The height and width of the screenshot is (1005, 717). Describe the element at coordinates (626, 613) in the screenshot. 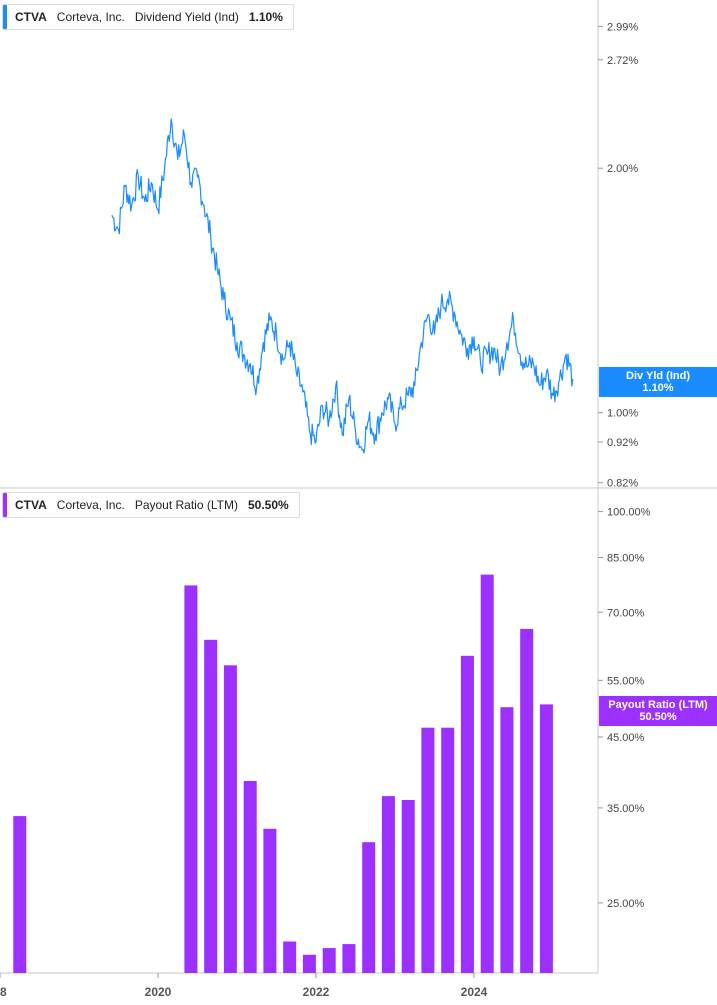

I see `y-tick-label: 70.00%` at that location.